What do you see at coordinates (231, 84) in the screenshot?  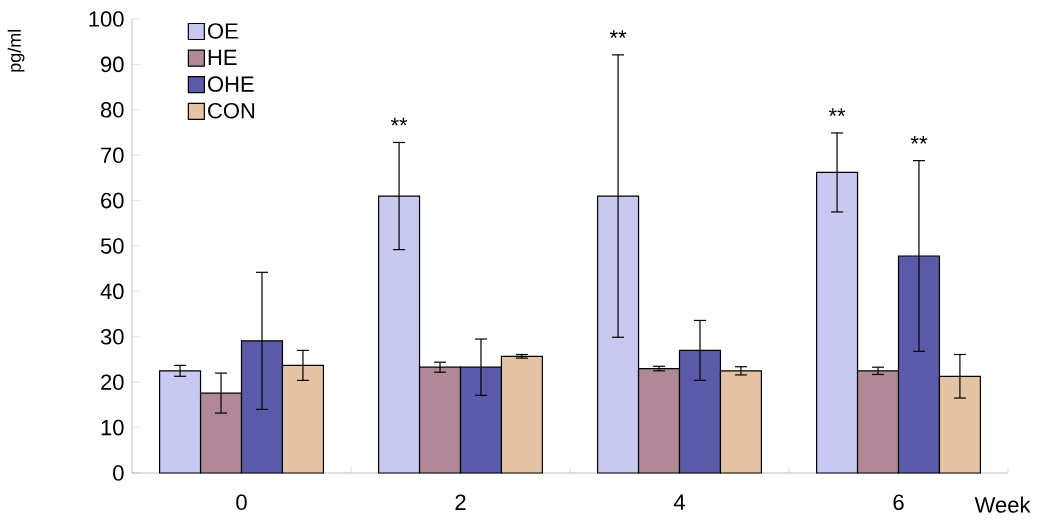 I see `legend-label: OHE` at bounding box center [231, 84].